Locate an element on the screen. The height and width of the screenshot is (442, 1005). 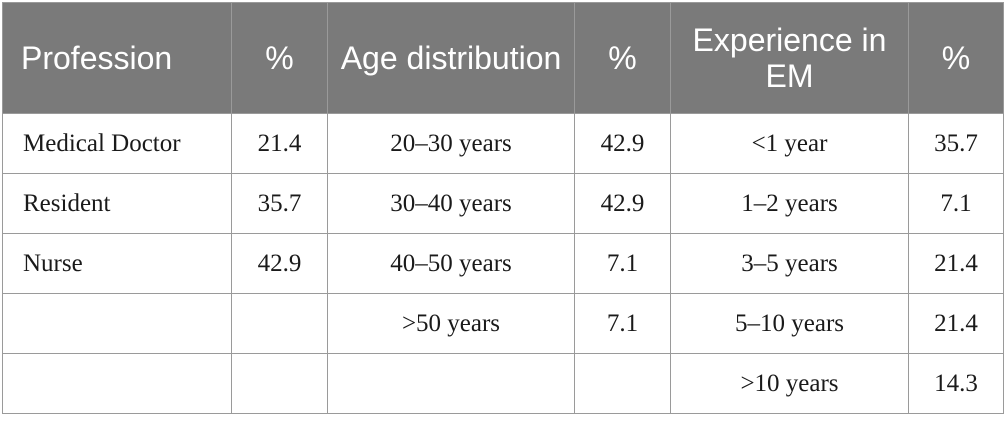
header-profession: Profession is located at coordinates (117, 58).